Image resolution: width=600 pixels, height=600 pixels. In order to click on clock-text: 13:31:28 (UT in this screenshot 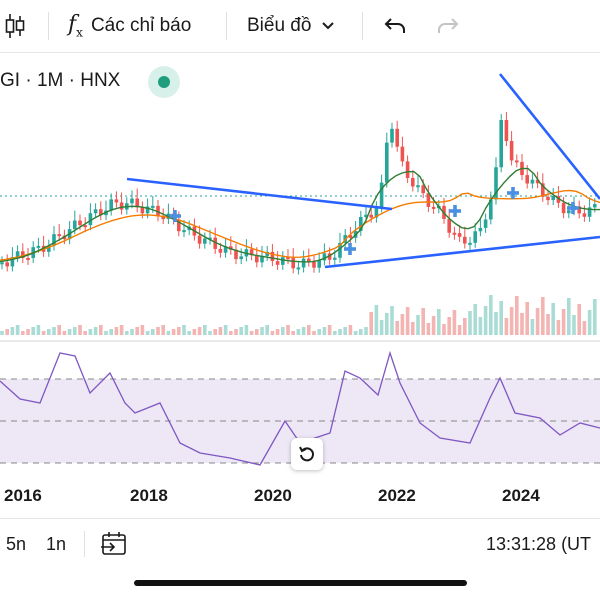, I will do `click(538, 544)`.